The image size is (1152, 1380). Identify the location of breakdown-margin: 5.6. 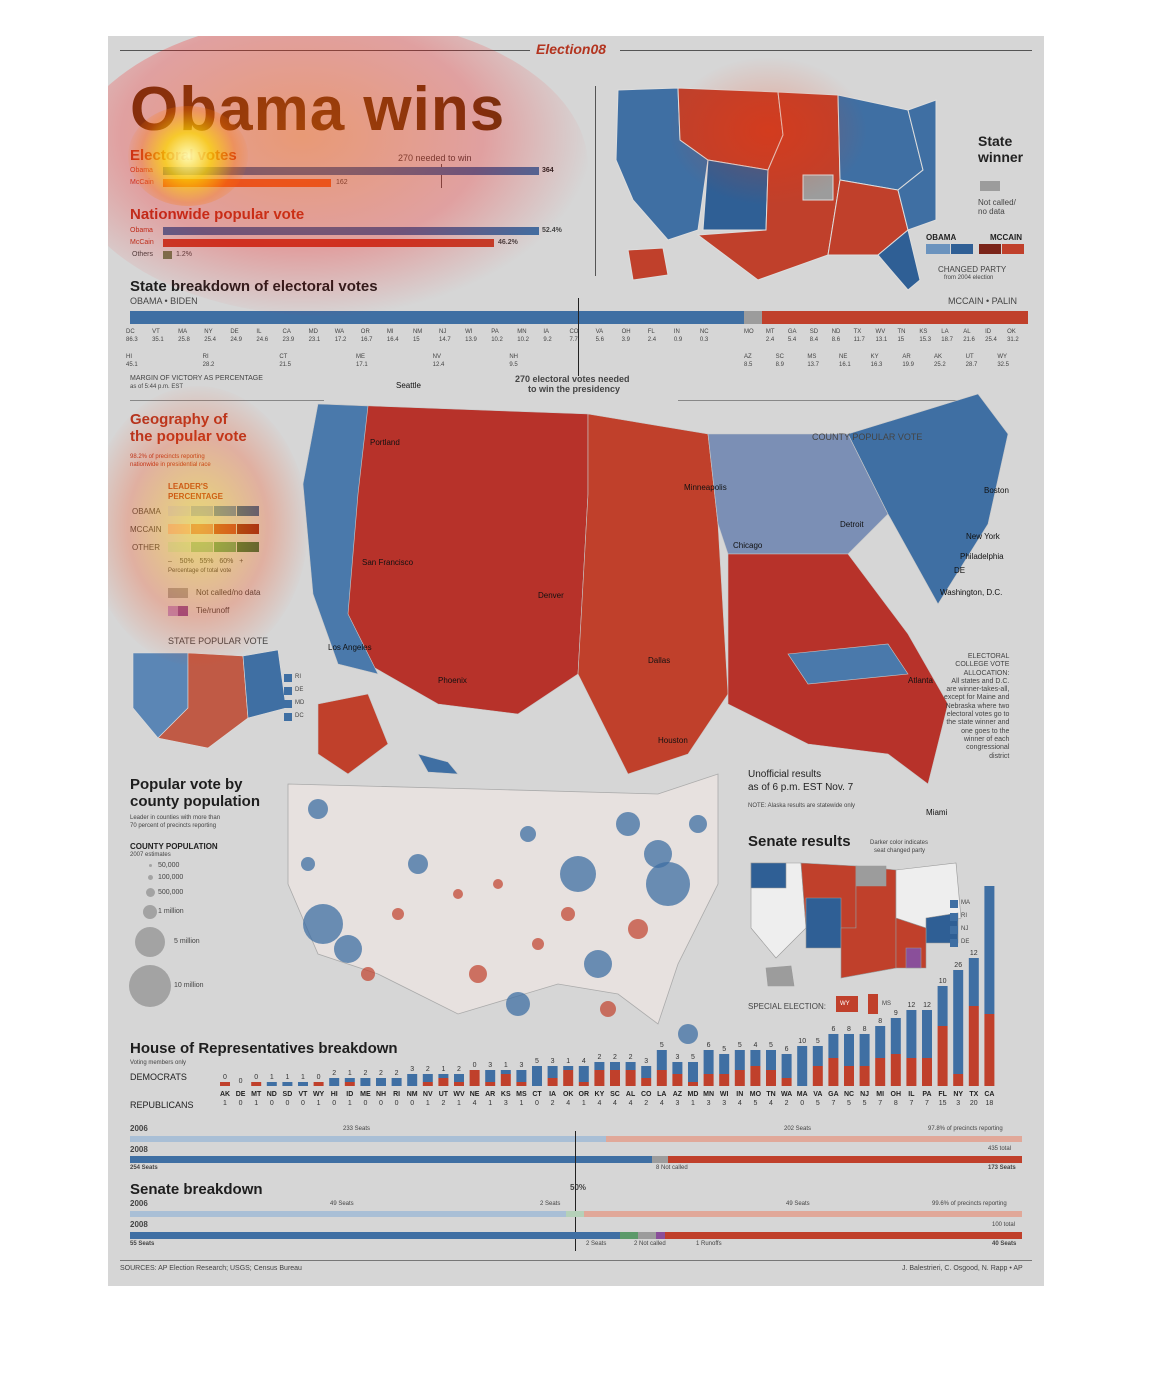
(599, 340).